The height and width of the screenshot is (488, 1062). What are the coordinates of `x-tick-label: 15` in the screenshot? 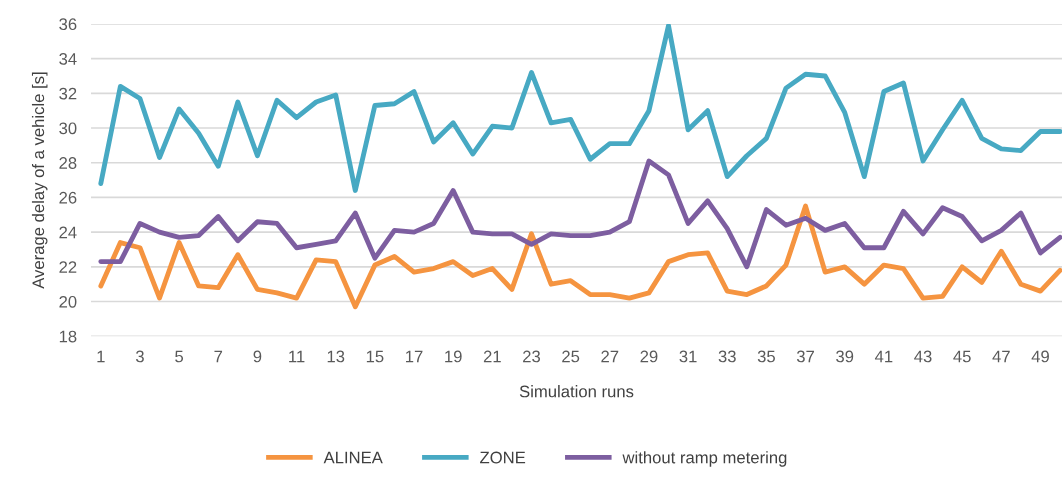 It's located at (375, 356).